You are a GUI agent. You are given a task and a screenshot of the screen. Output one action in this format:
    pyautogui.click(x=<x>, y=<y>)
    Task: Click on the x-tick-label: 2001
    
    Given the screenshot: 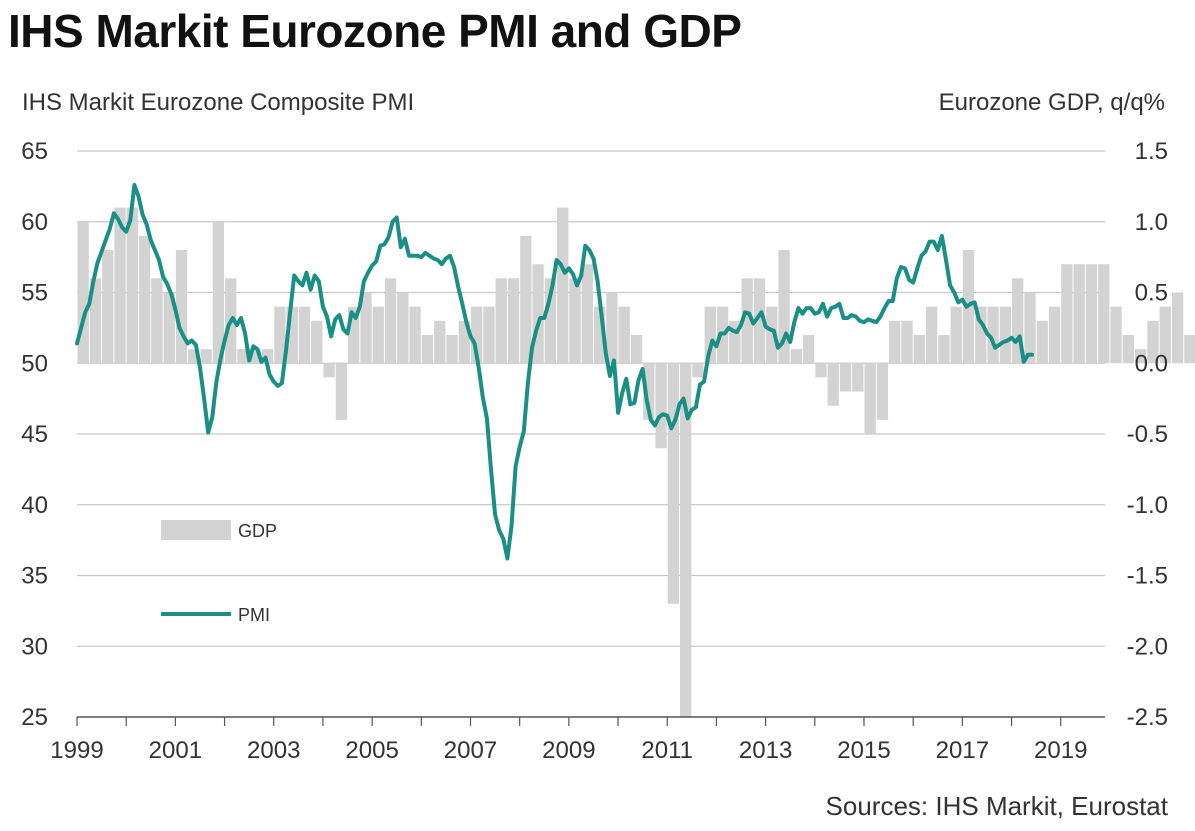 What is the action you would take?
    pyautogui.click(x=175, y=750)
    